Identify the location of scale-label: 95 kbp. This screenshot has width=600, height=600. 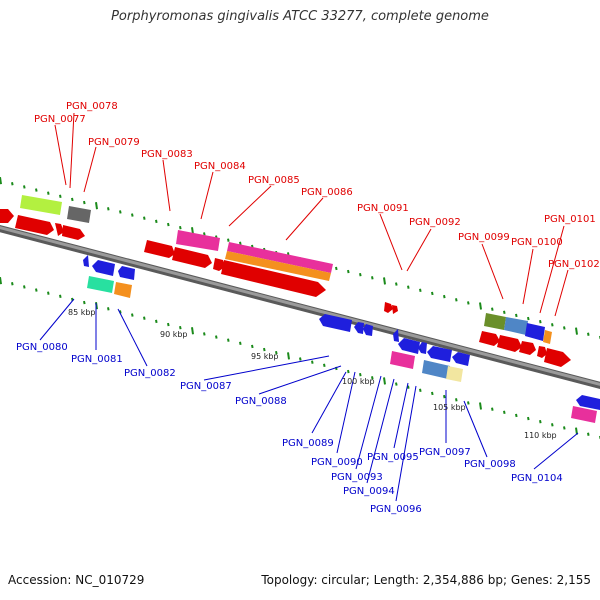
(265, 356).